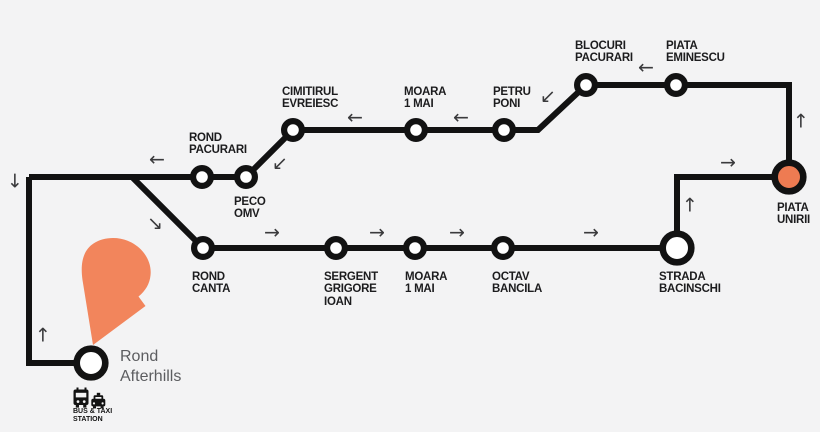 The image size is (820, 432). What do you see at coordinates (58, 271) in the screenshot?
I see `route-segment-afterhills-spur` at bounding box center [58, 271].